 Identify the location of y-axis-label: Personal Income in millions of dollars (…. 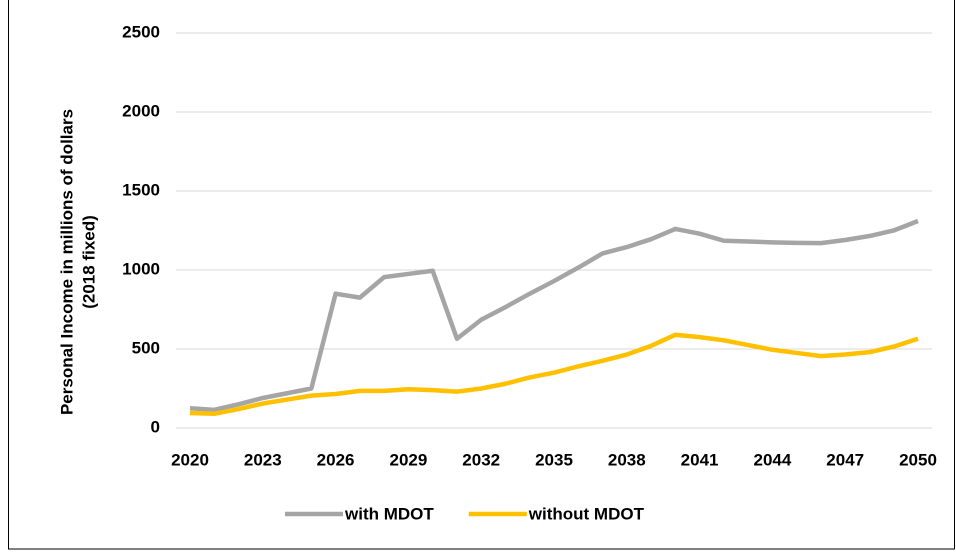
(77, 262).